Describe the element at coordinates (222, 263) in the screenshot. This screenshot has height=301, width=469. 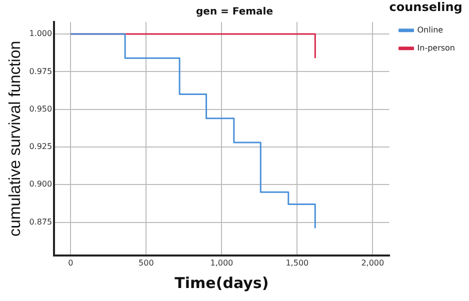
I see `x-tick-label: 1,000` at that location.